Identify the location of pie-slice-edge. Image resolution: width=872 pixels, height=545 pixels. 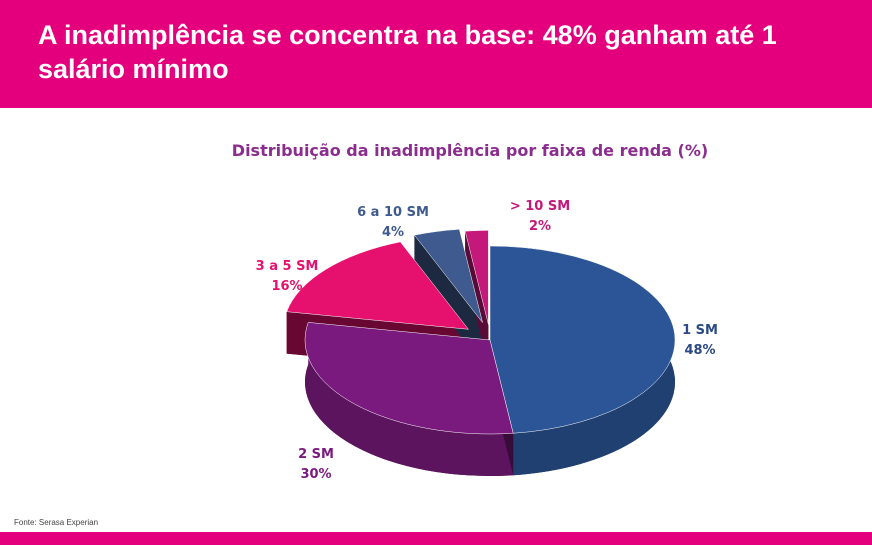
(448, 300).